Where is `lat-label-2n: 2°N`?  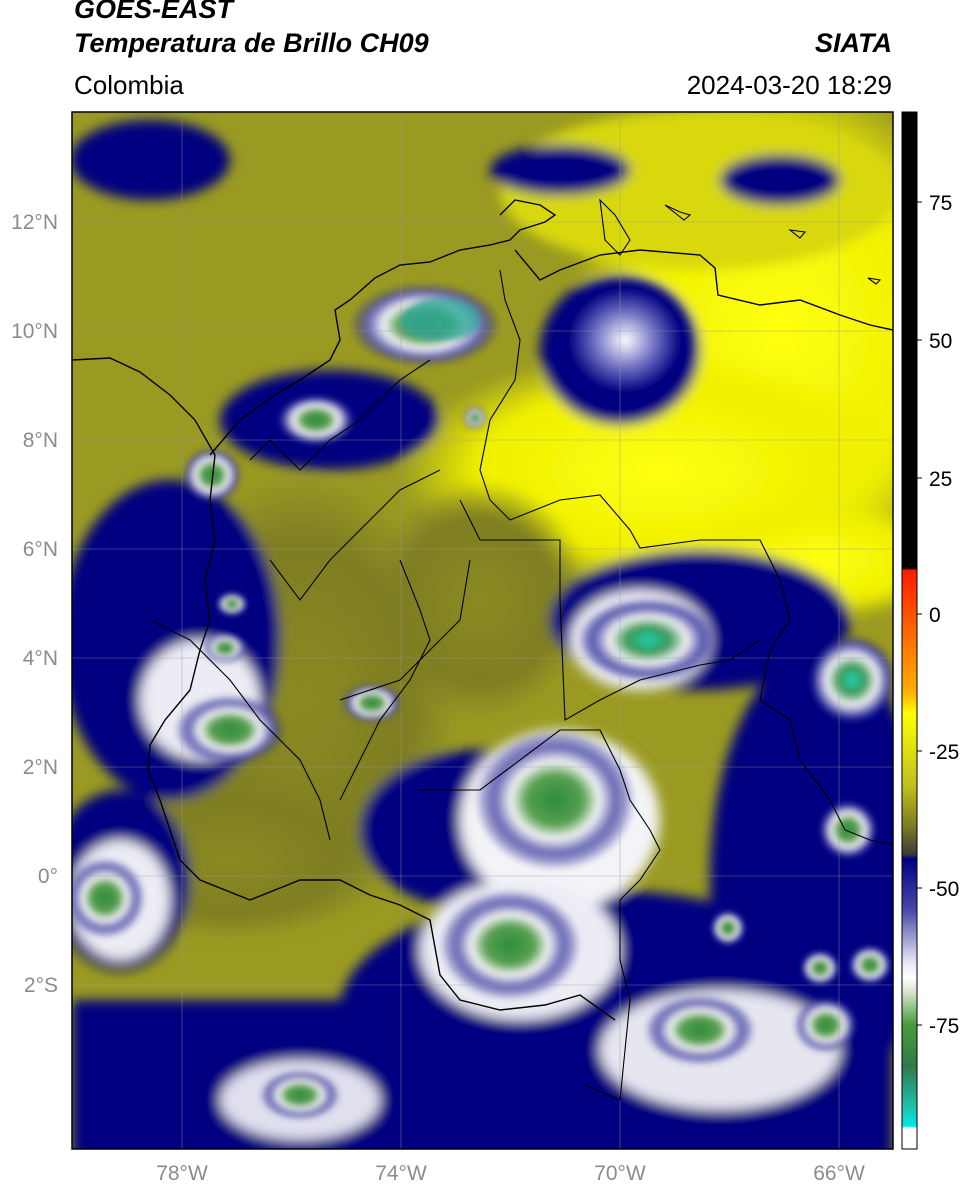
lat-label-2n: 2°N is located at coordinates (40, 767).